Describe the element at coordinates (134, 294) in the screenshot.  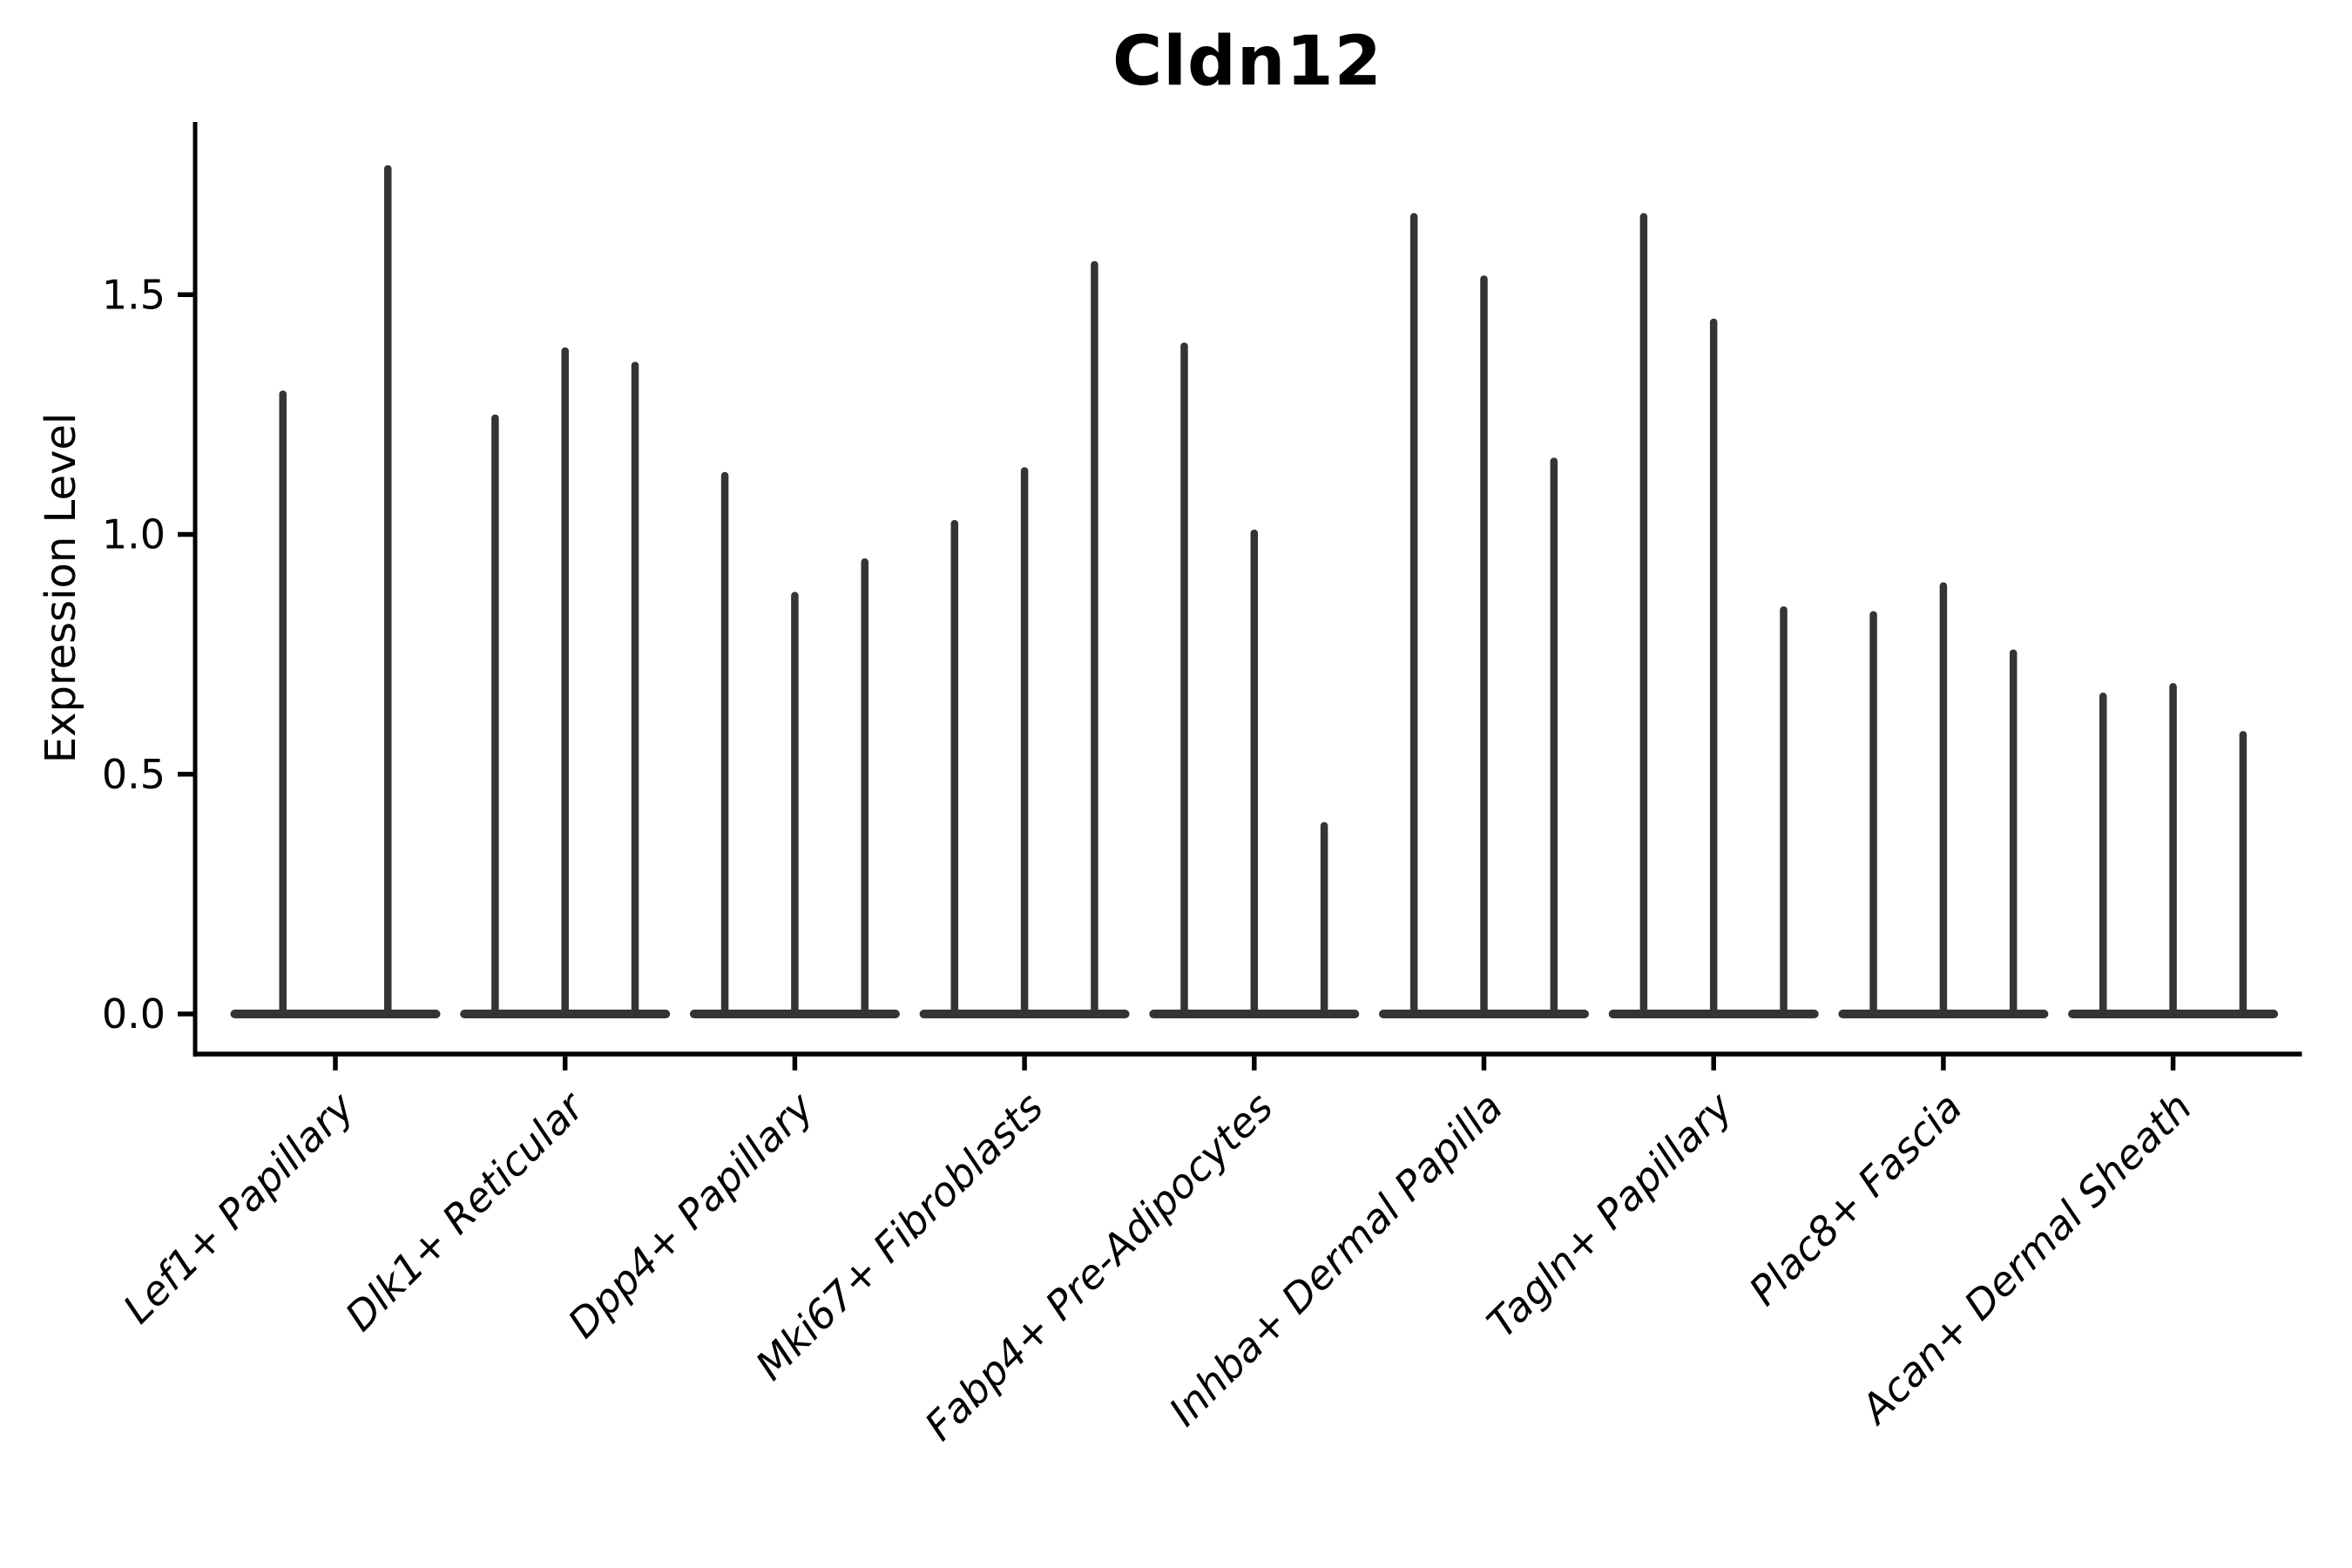
I see `y-tick-label: 1.5` at that location.